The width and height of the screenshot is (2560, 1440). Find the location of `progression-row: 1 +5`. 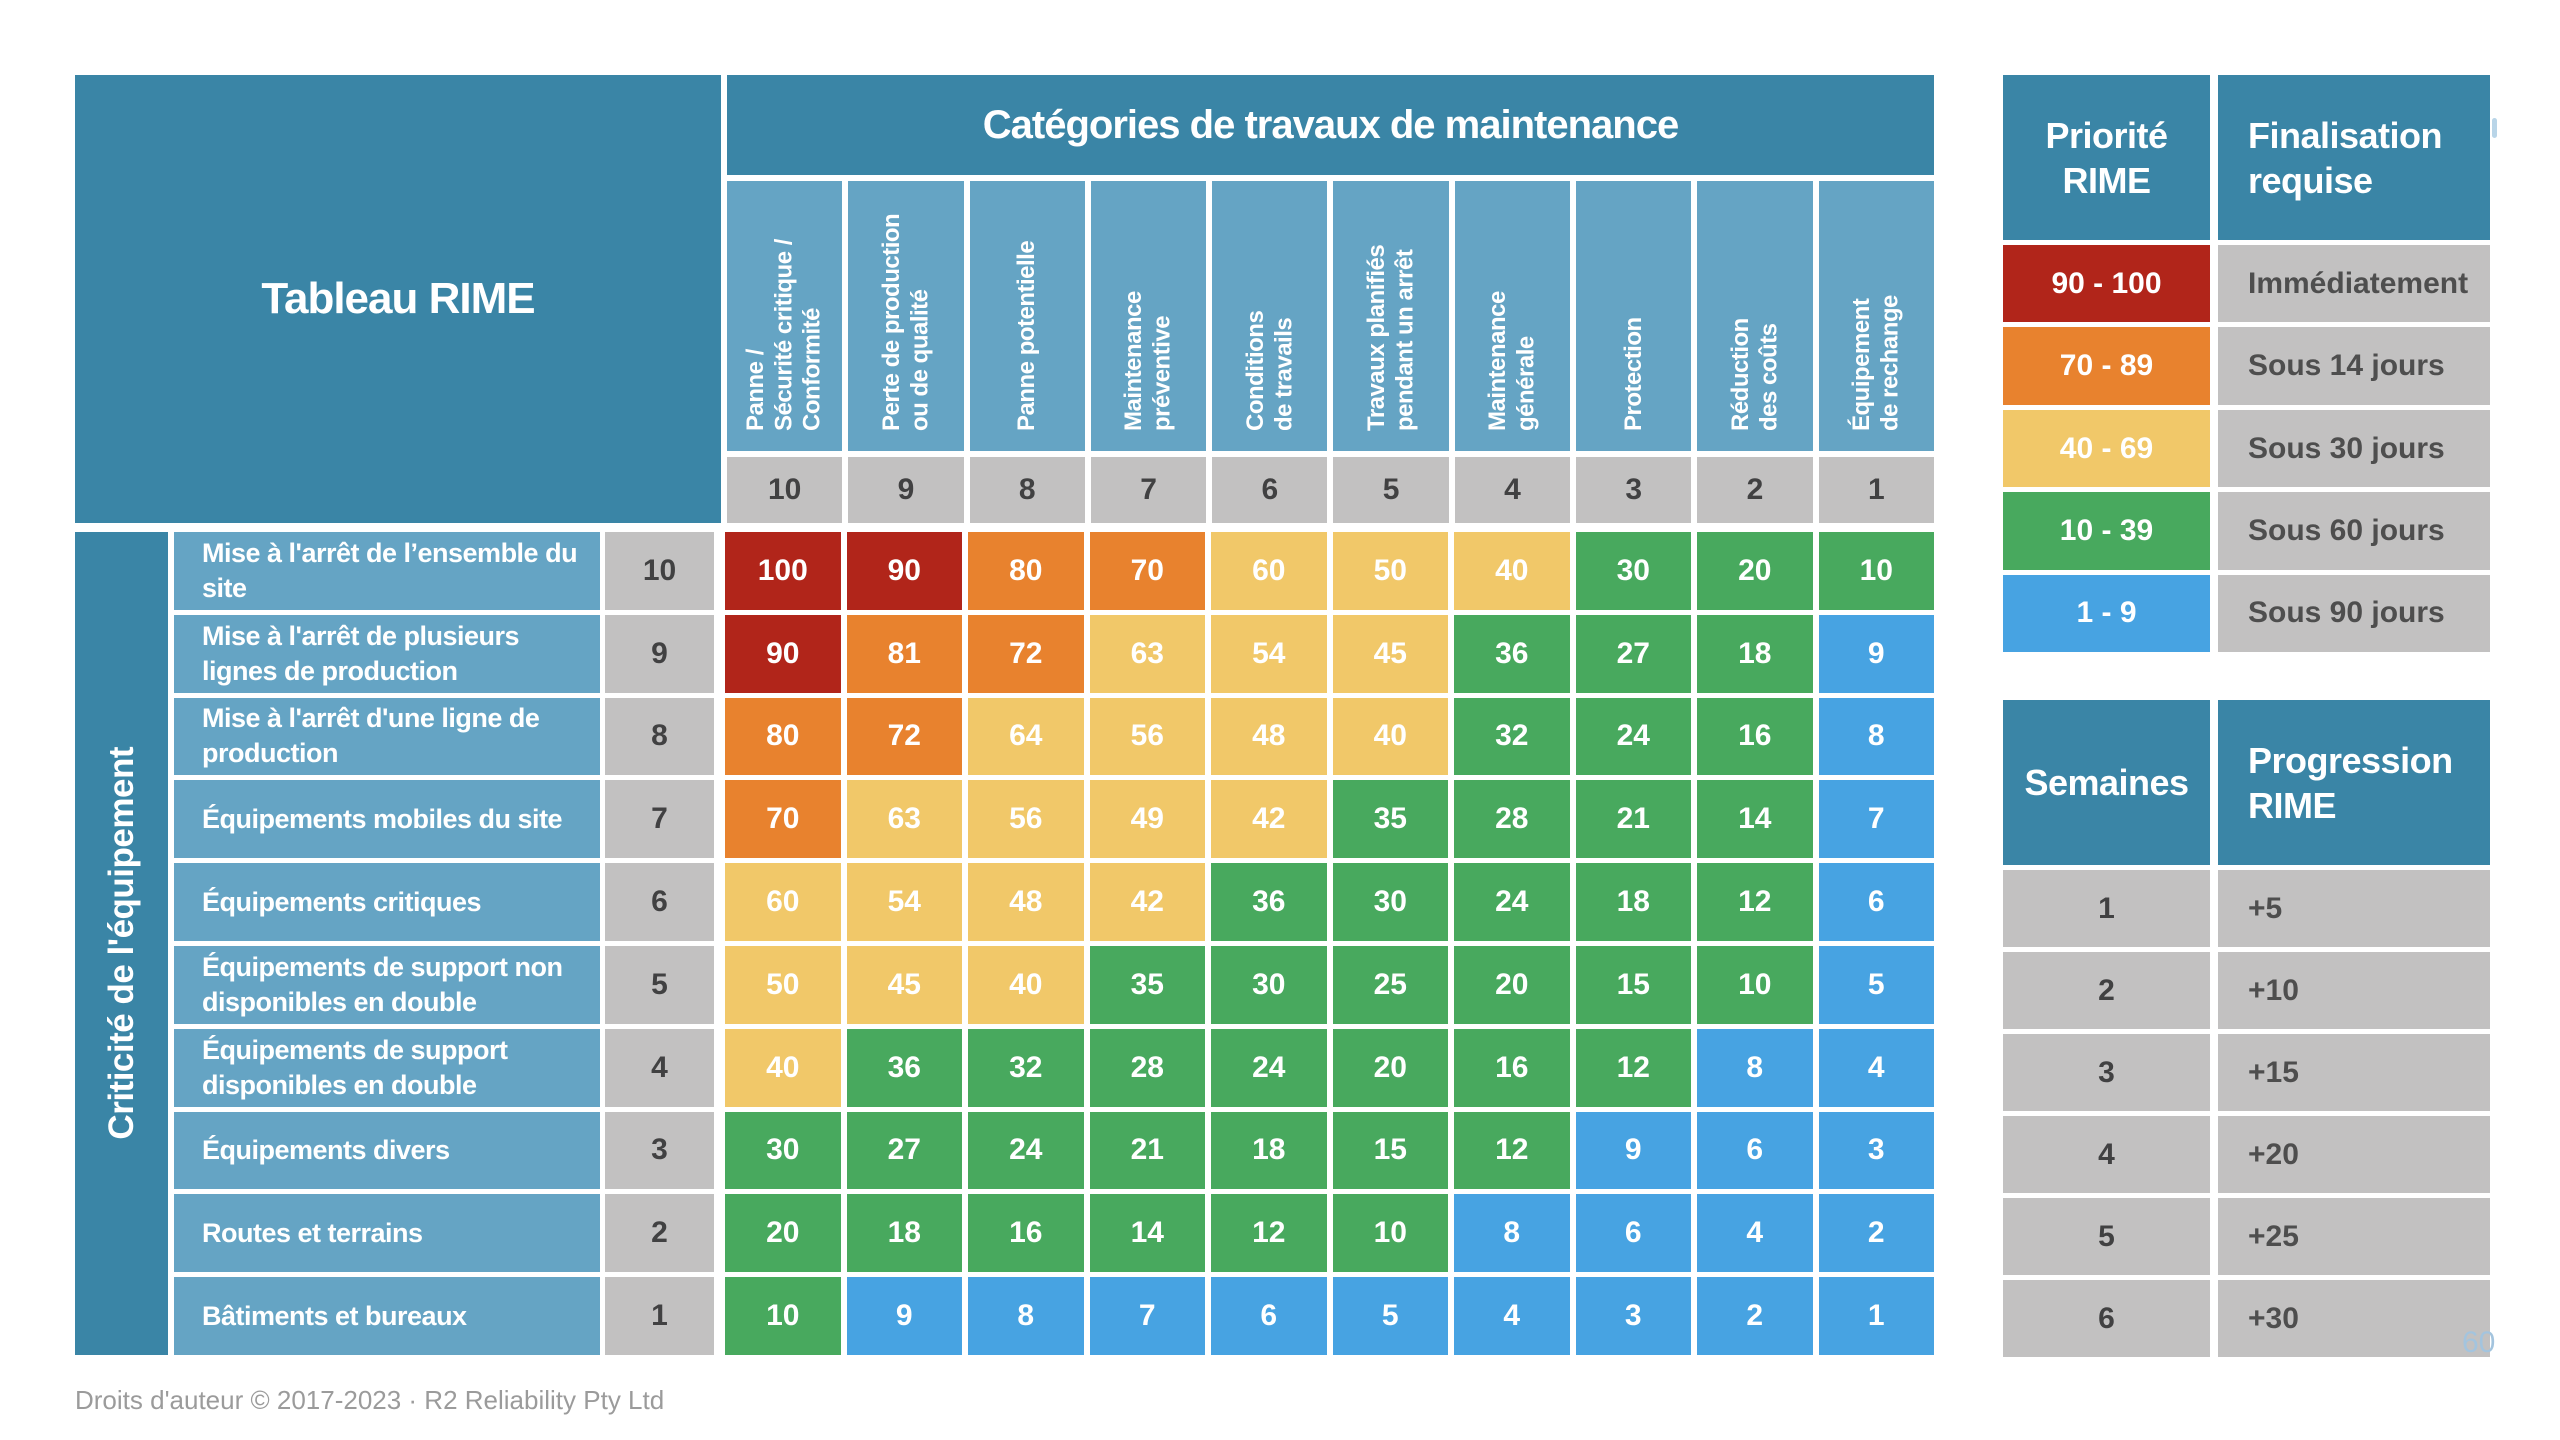

progression-row: 1 +5 is located at coordinates (2246, 908).